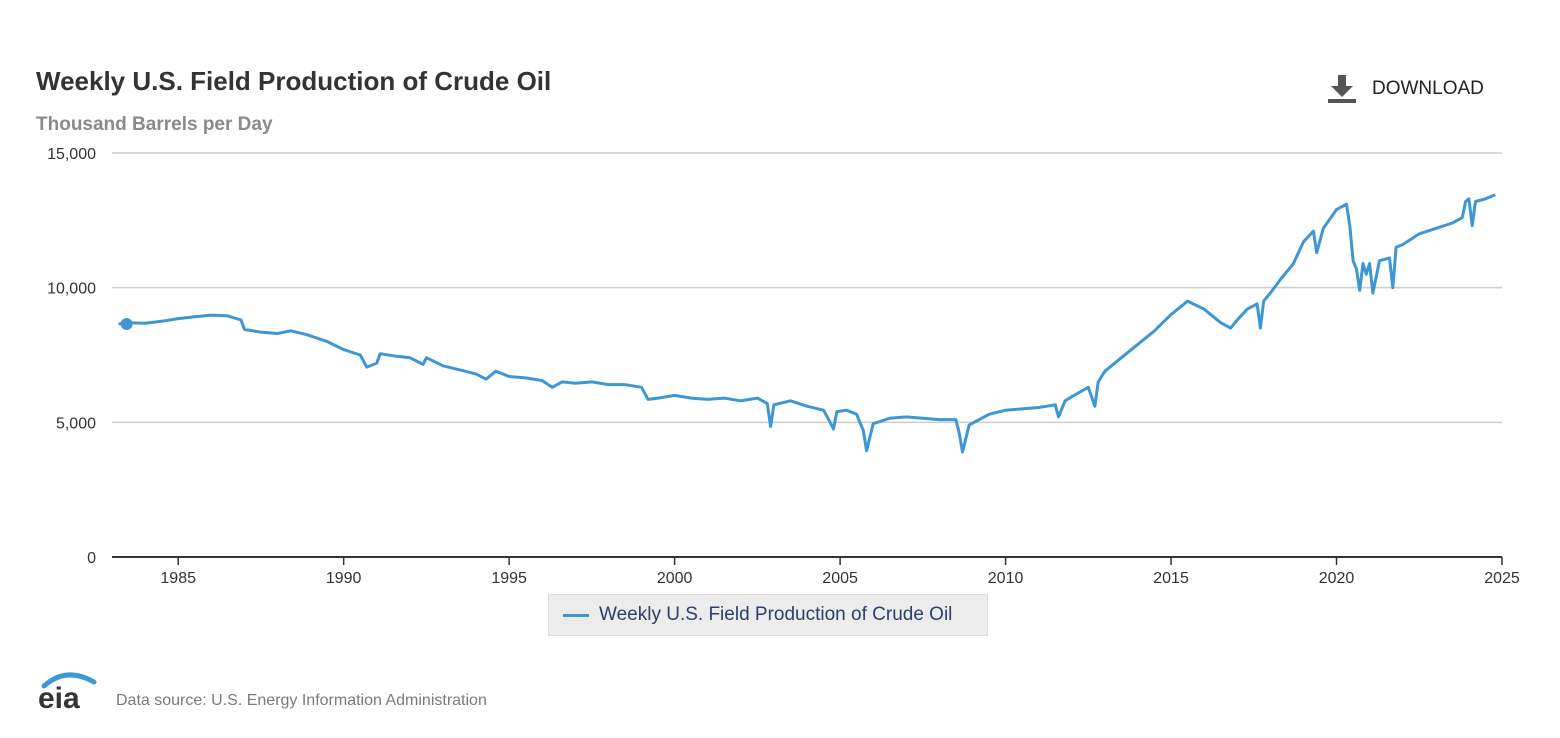 This screenshot has height=738, width=1560. Describe the element at coordinates (344, 578) in the screenshot. I see `x-tick-label: 1990` at that location.